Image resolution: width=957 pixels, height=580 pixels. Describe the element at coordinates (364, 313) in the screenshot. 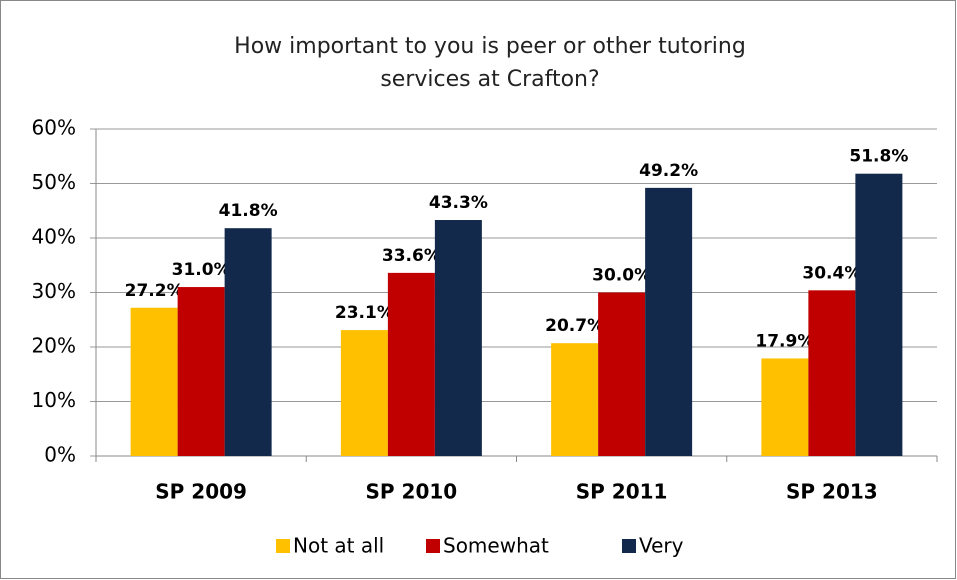

I see `data-label: 23.1%` at that location.